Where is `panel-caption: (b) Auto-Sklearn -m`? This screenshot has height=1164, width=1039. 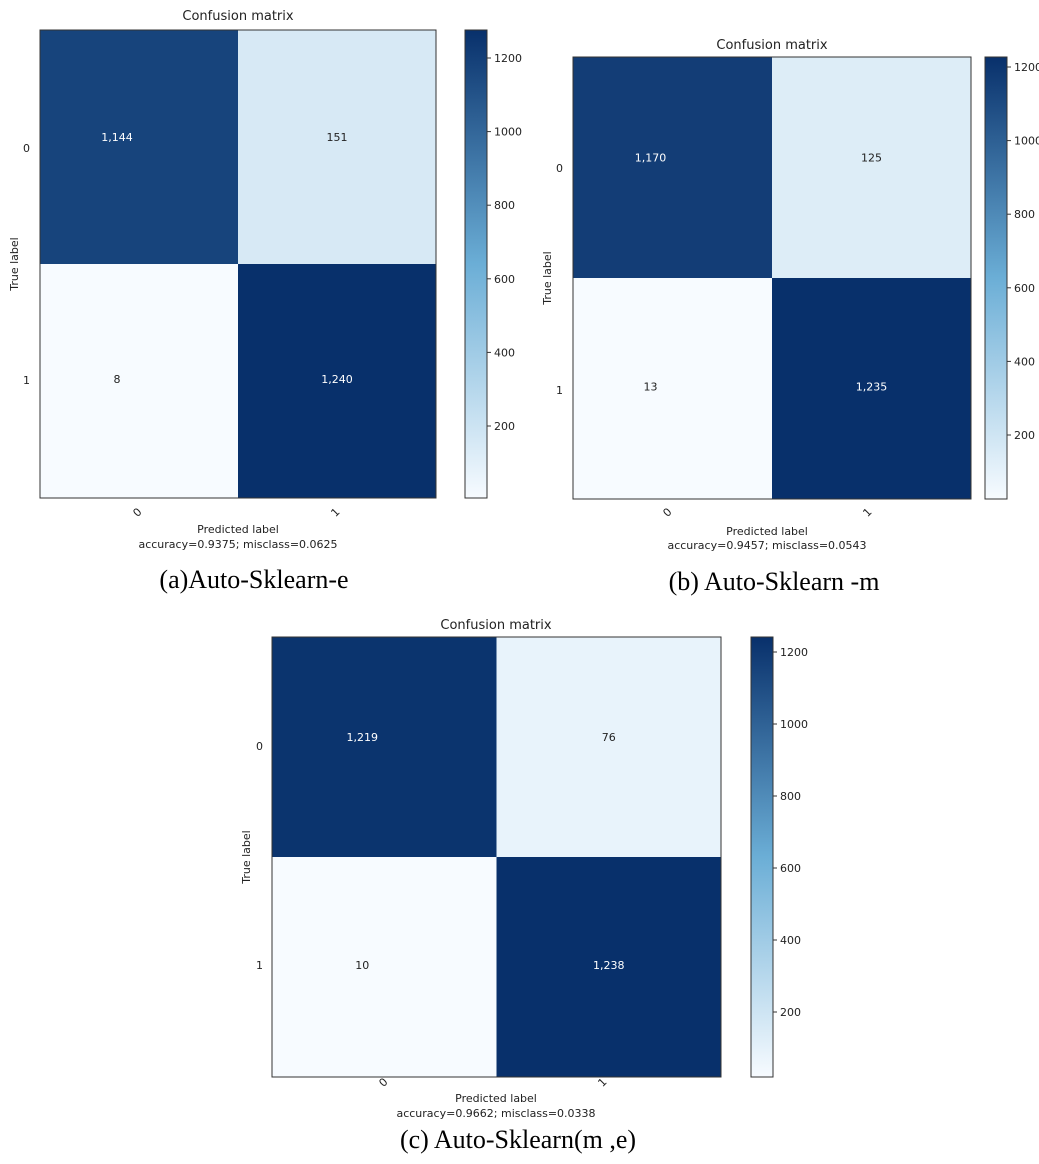 panel-caption: (b) Auto-Sklearn -m is located at coordinates (774, 581).